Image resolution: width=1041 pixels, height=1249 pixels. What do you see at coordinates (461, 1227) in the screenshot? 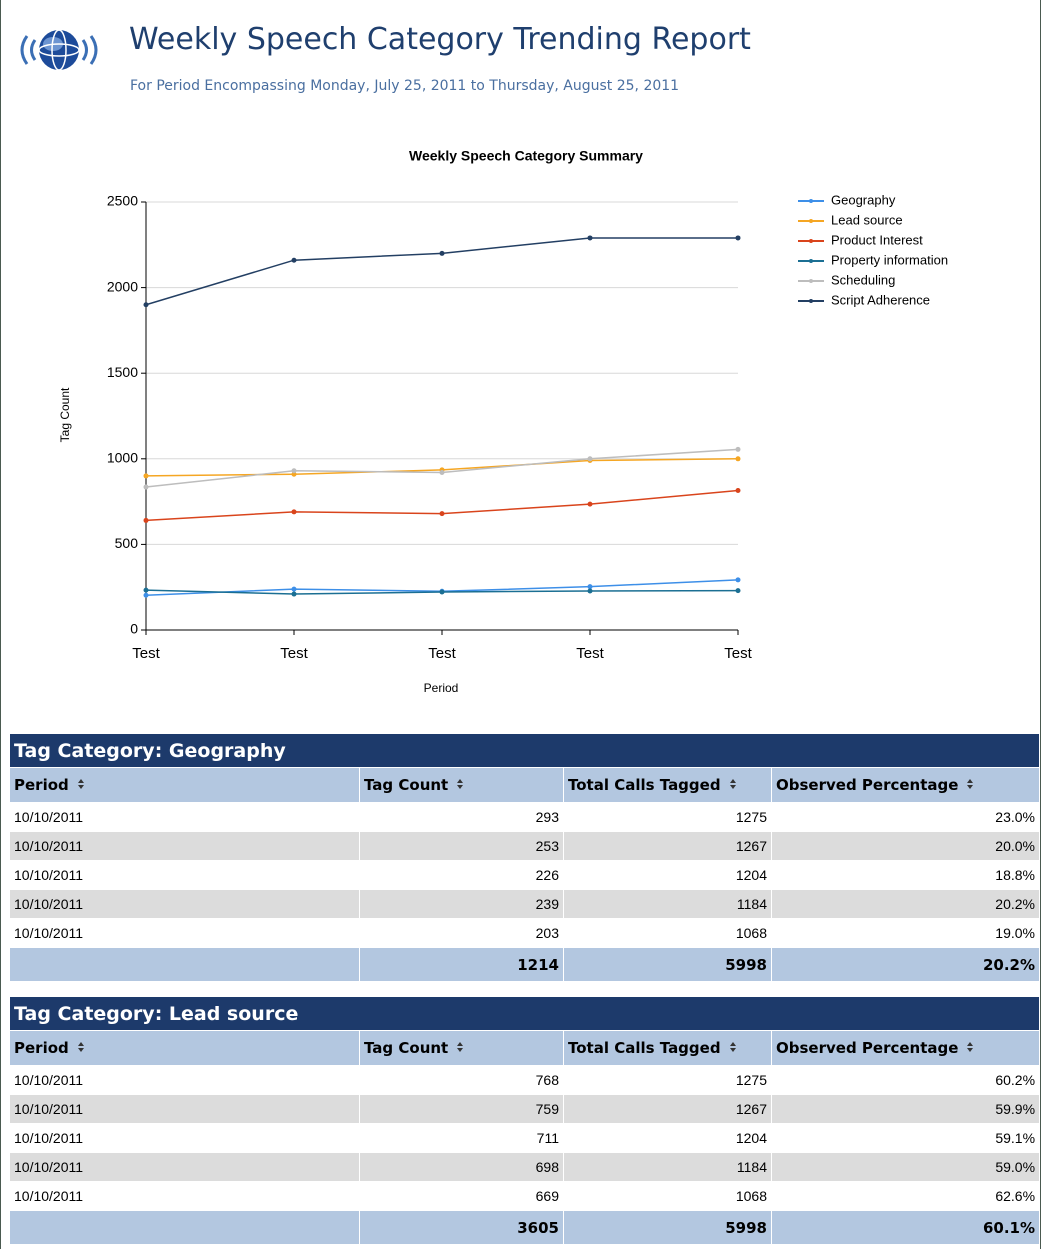
I see `total-cell: 3605` at bounding box center [461, 1227].